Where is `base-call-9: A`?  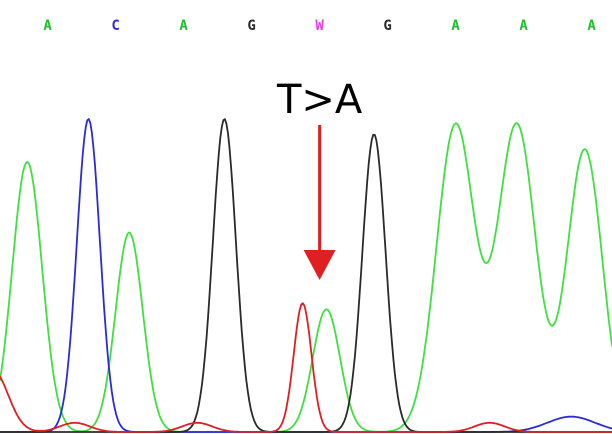
base-call-9: A is located at coordinates (591, 26).